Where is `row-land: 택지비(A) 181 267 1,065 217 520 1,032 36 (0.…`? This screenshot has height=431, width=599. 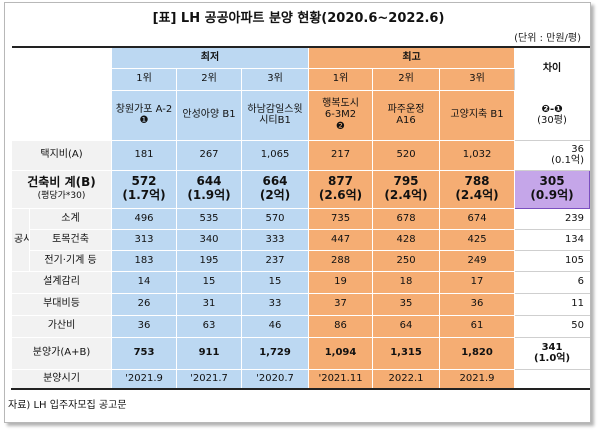 row-land: 택지비(A) 181 267 1,065 217 520 1,032 36 (0.… is located at coordinates (301, 155).